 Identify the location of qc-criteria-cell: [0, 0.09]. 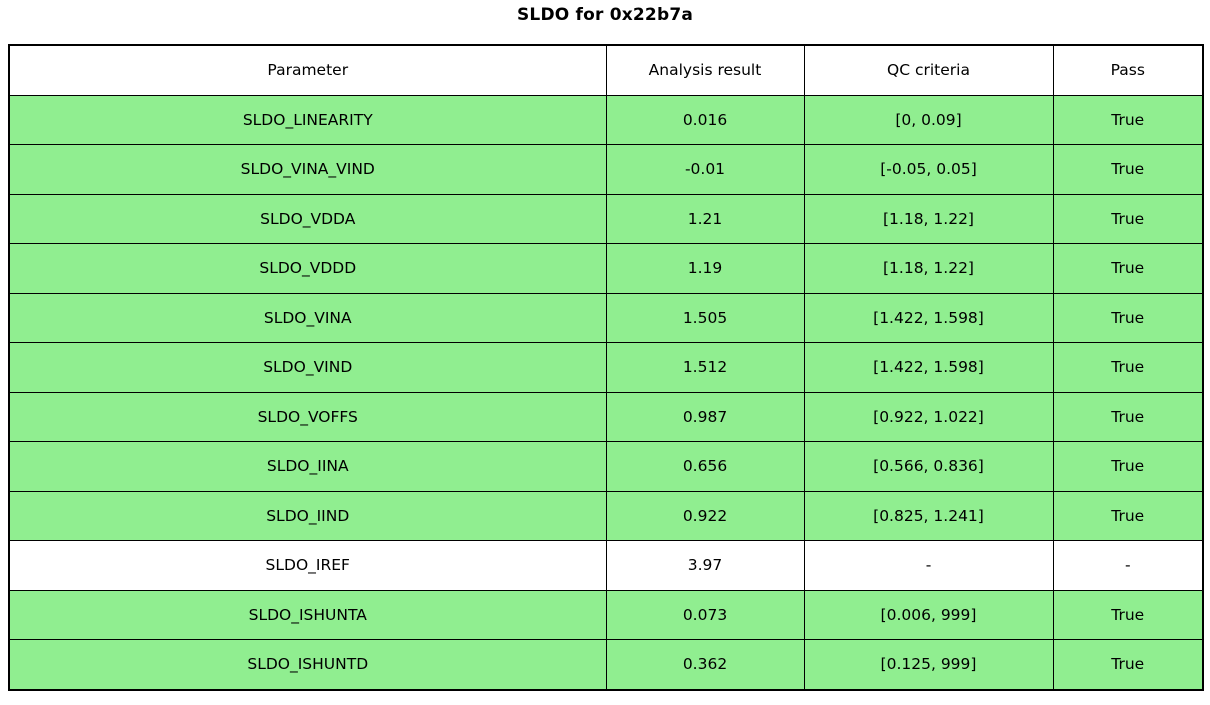
(928, 119).